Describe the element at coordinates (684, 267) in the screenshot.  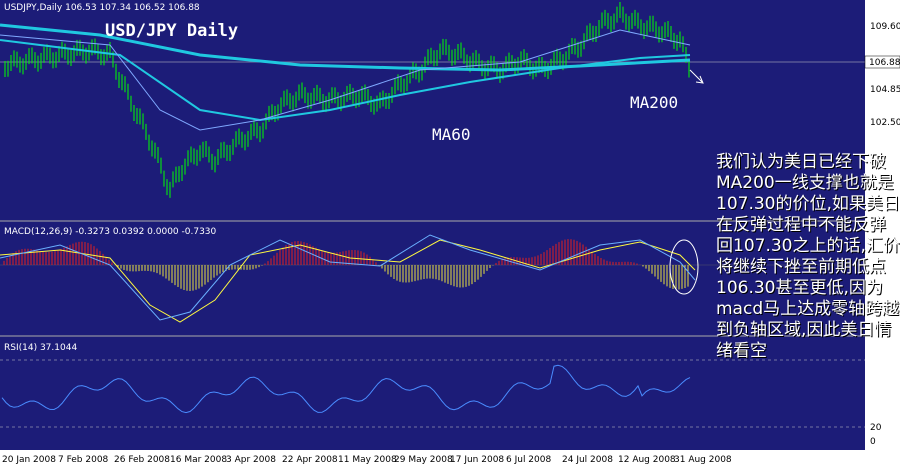
I see `highlight-circle` at that location.